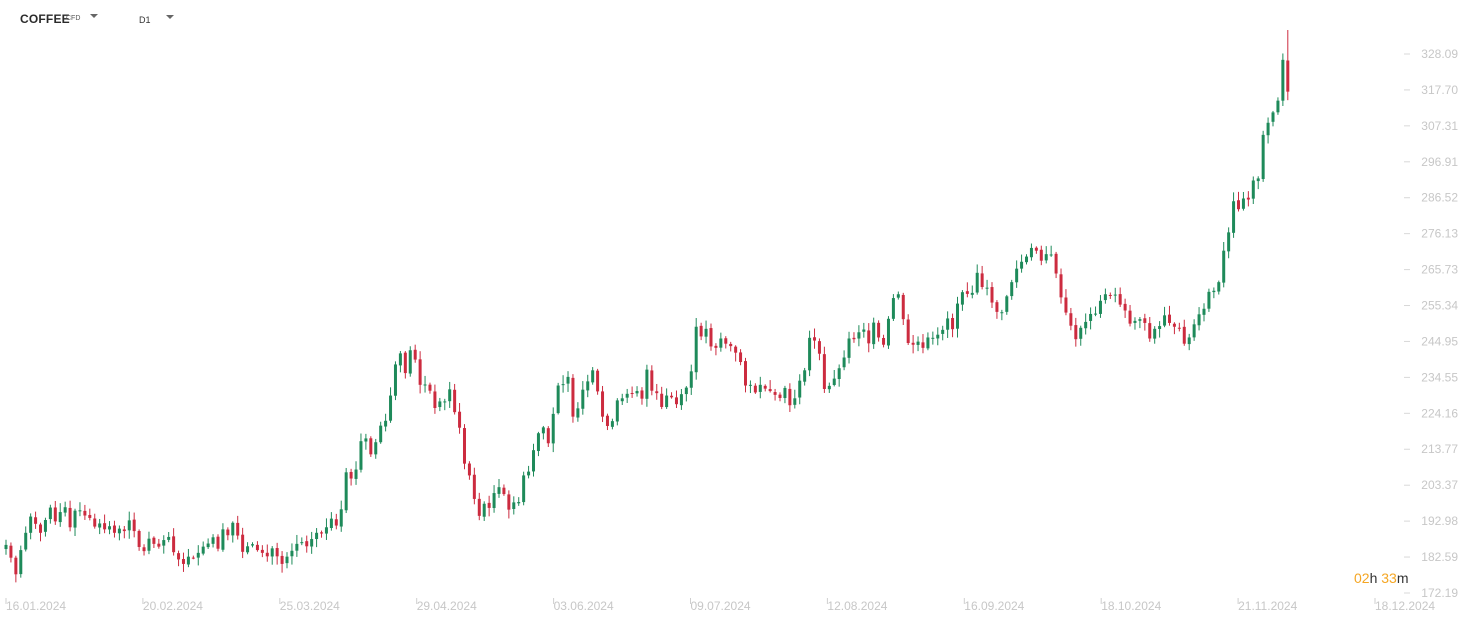 Image resolution: width=1482 pixels, height=623 pixels. What do you see at coordinates (1439, 341) in the screenshot?
I see `y-tick-label: 244.95` at bounding box center [1439, 341].